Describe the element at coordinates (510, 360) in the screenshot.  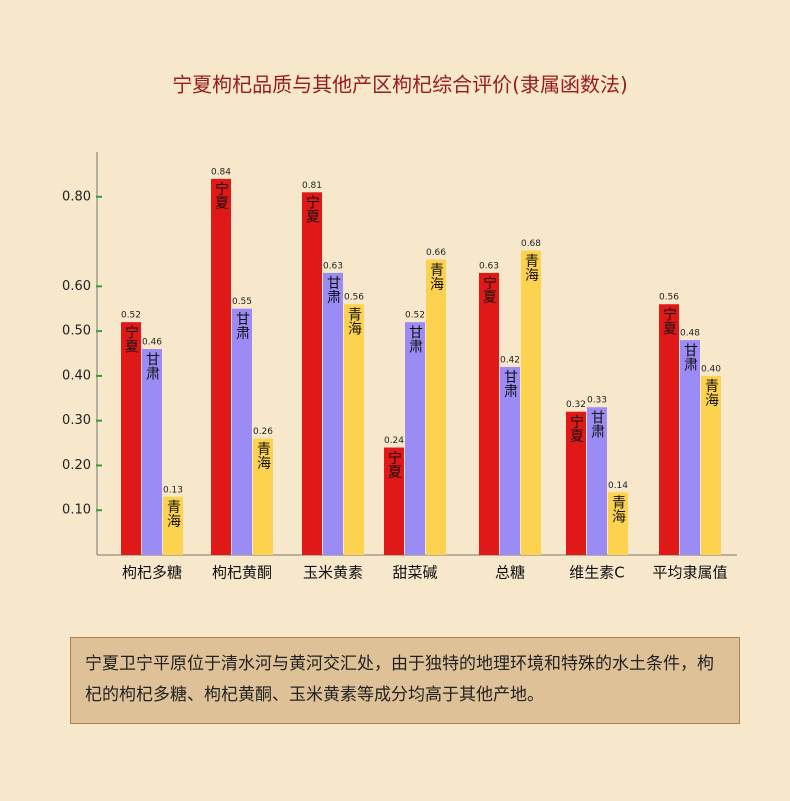
I see `value-label: 0.42` at that location.